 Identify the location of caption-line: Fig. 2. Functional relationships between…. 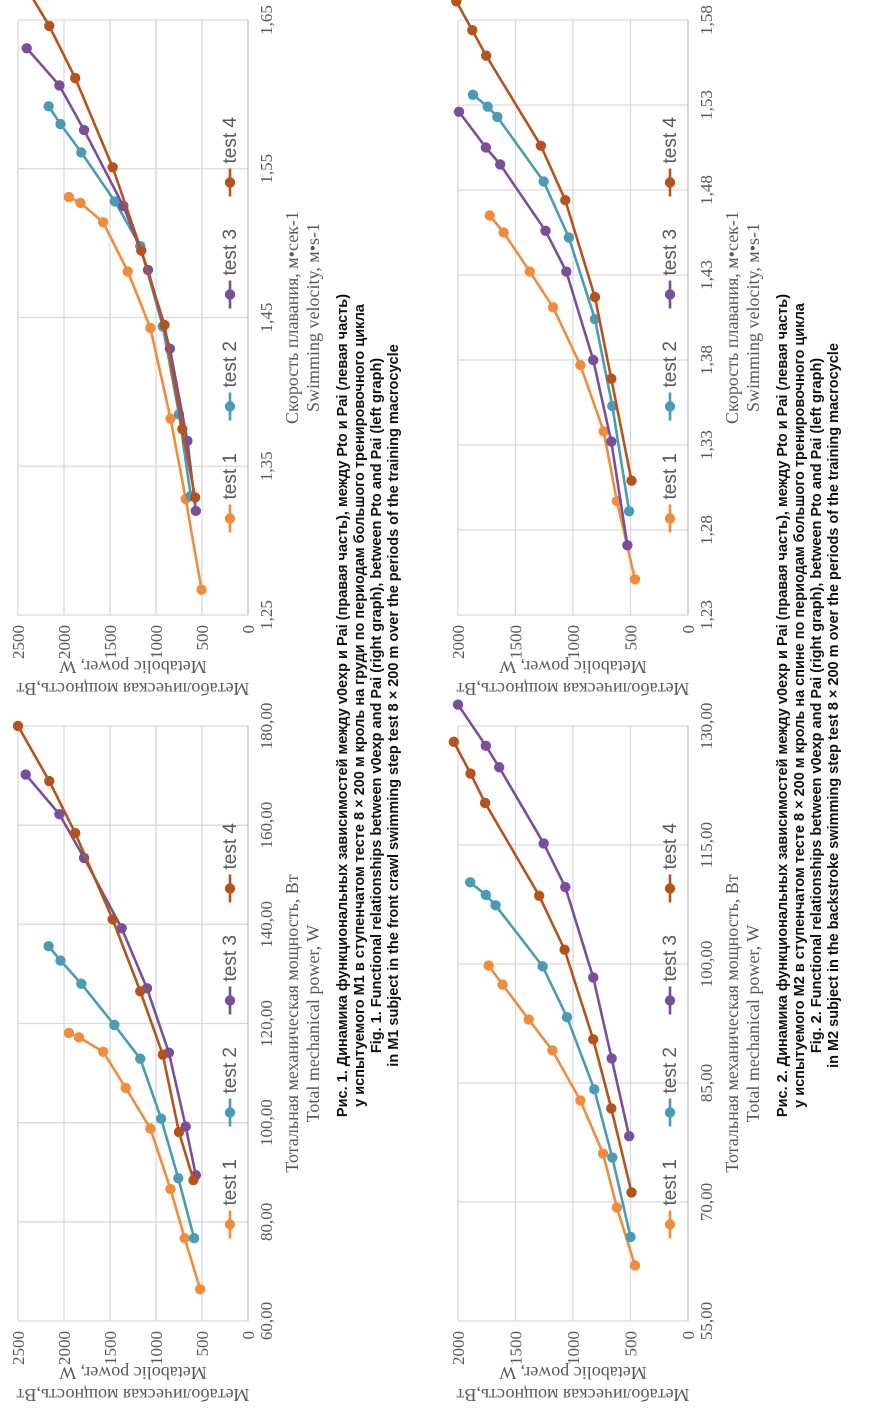
(817, 705).